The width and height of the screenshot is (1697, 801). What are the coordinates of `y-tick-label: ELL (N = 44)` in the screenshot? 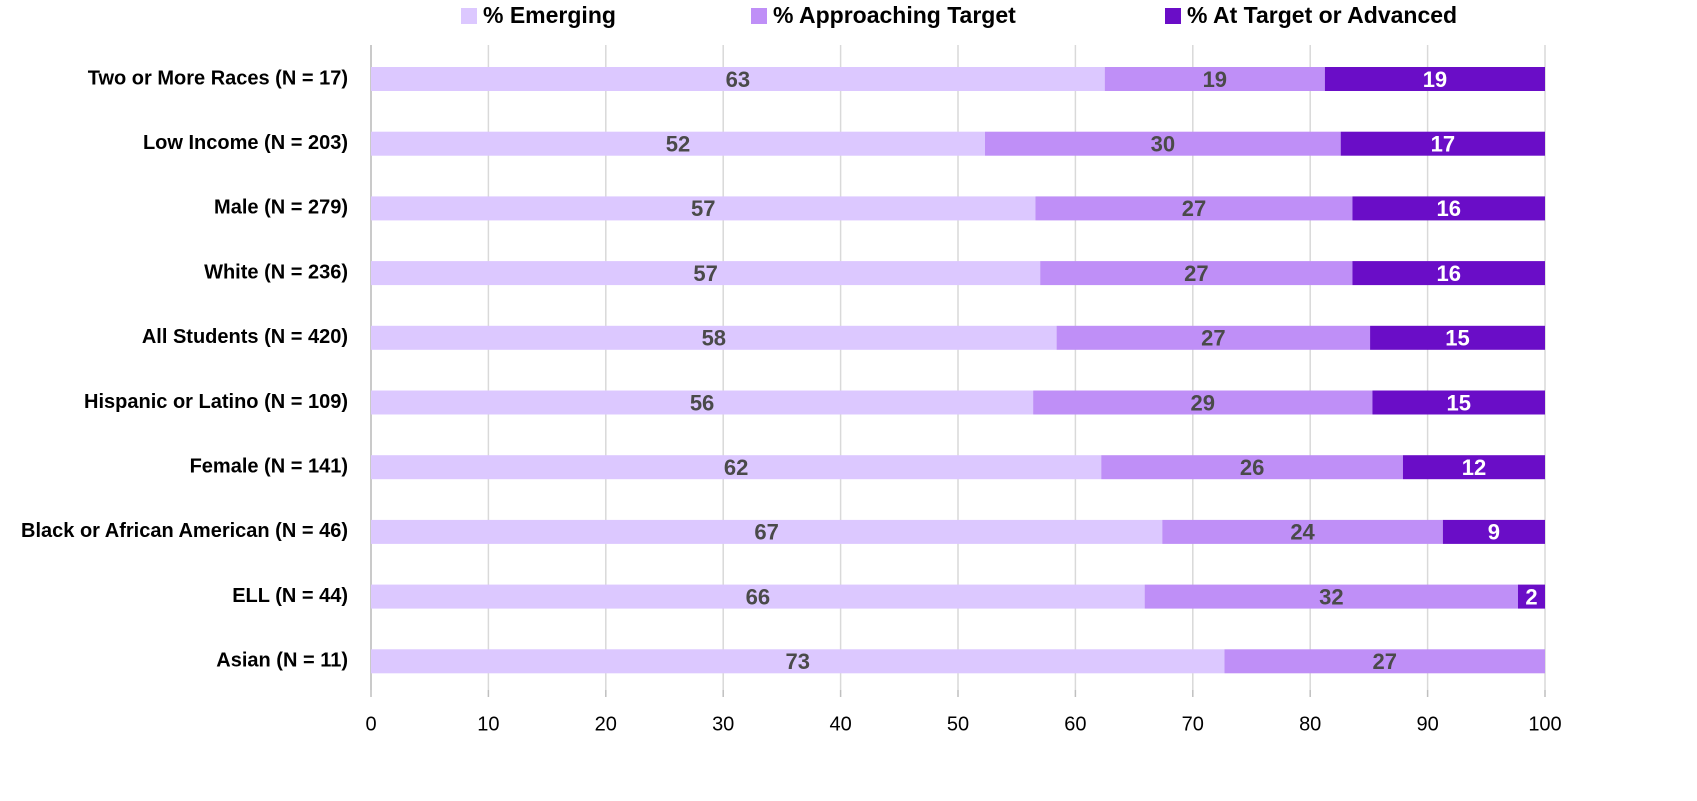 It's located at (290, 596).